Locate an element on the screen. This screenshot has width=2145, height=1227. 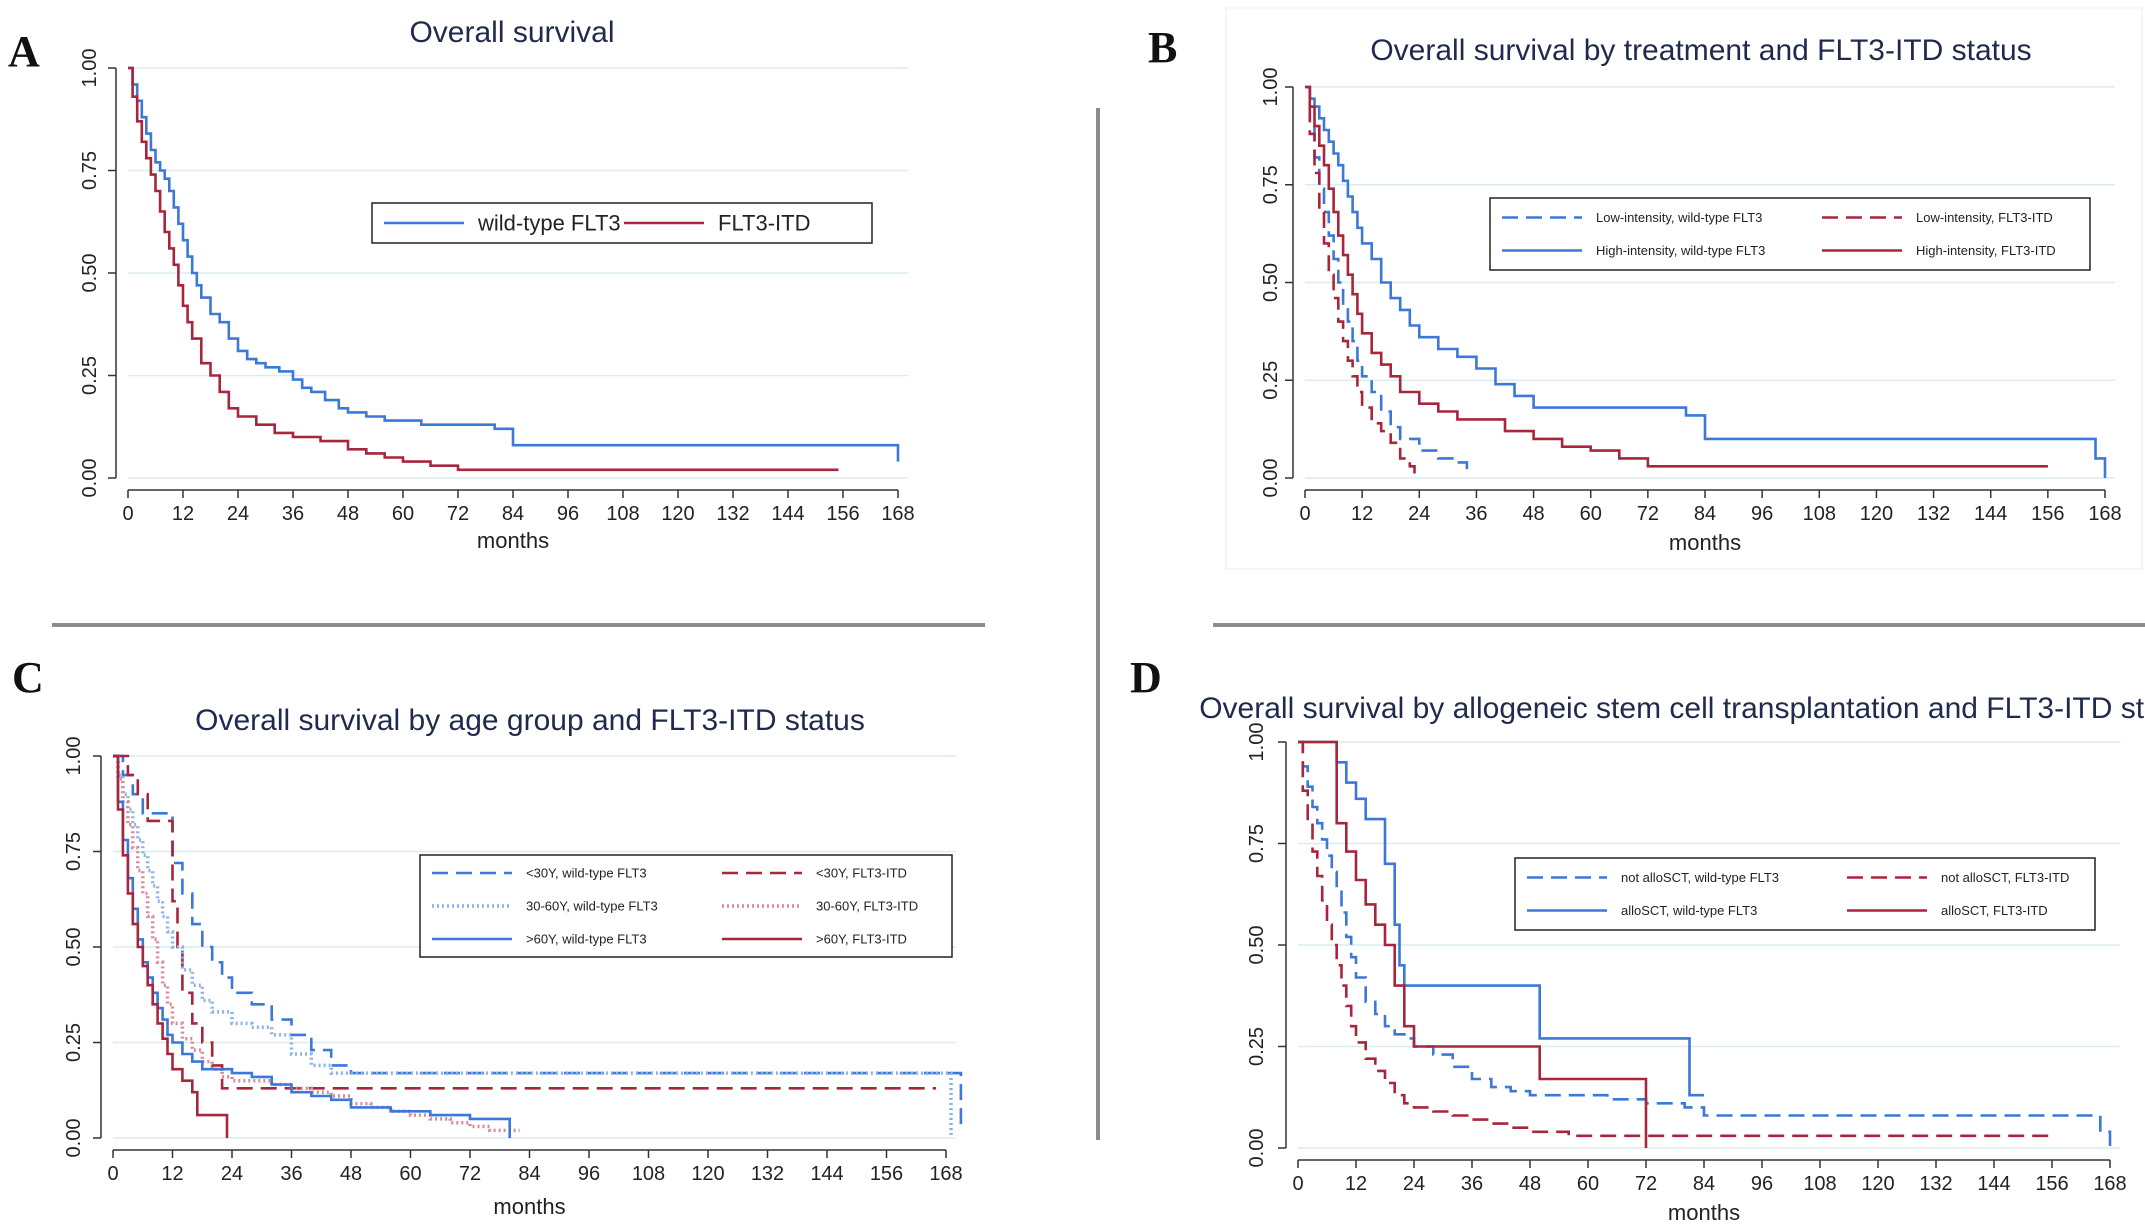
legend-label: alloSCT, wild-type FLT3 is located at coordinates (1689, 910).